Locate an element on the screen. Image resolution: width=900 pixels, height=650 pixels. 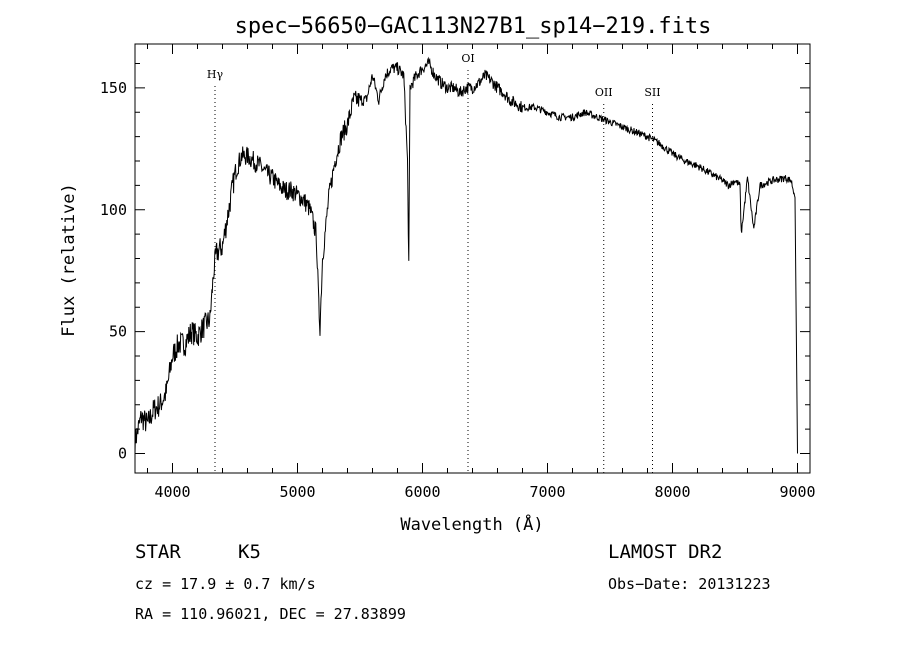
y-axis-label: Flux (relative) is located at coordinates (69, 260).